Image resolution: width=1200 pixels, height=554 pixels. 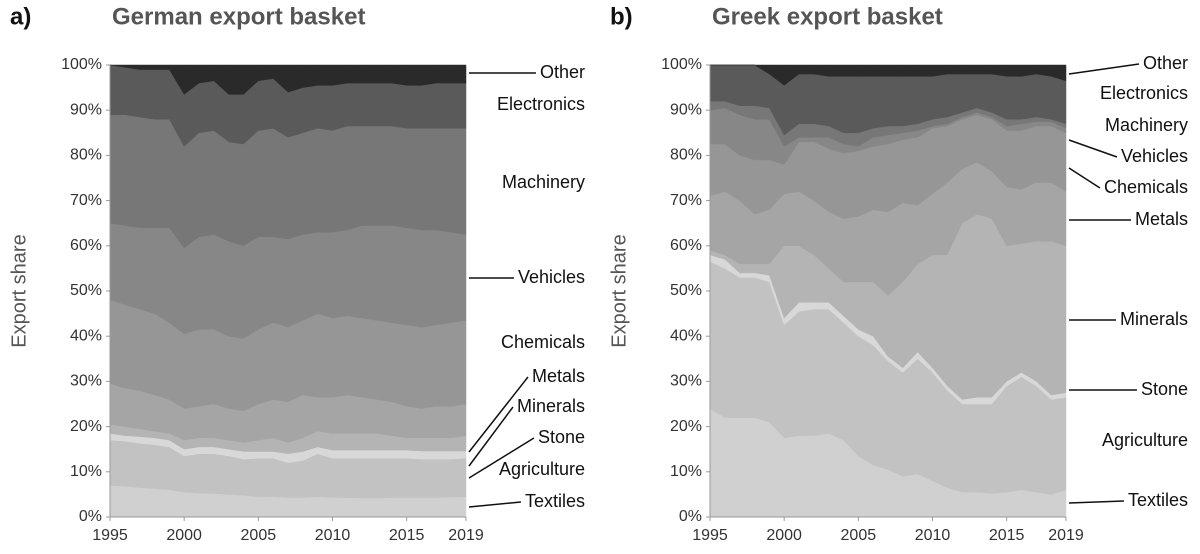 What do you see at coordinates (827, 16) in the screenshot?
I see `chart-title: Greek export basket` at bounding box center [827, 16].